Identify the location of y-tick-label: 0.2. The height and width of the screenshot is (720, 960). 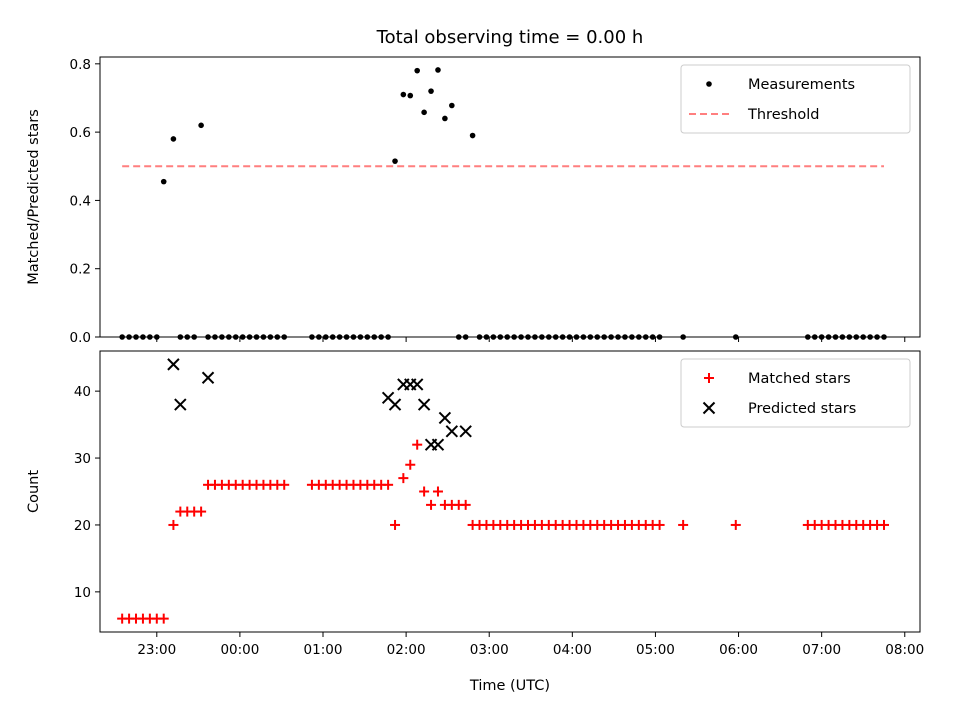
(80, 270).